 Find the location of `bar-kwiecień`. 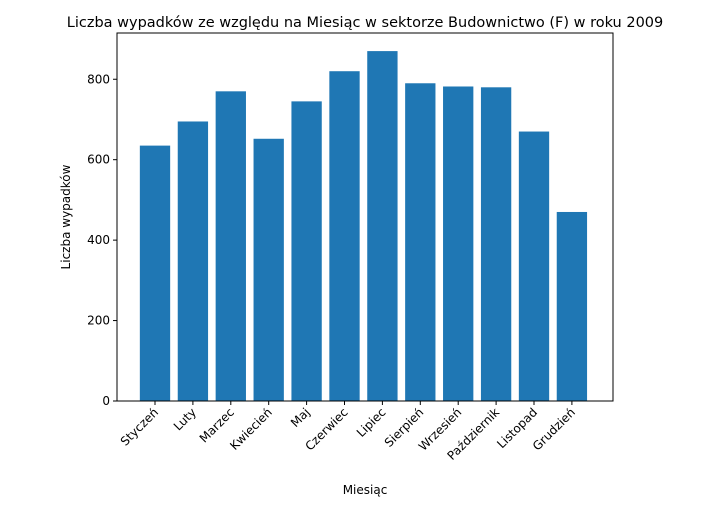

bar-kwiecień is located at coordinates (268, 269).